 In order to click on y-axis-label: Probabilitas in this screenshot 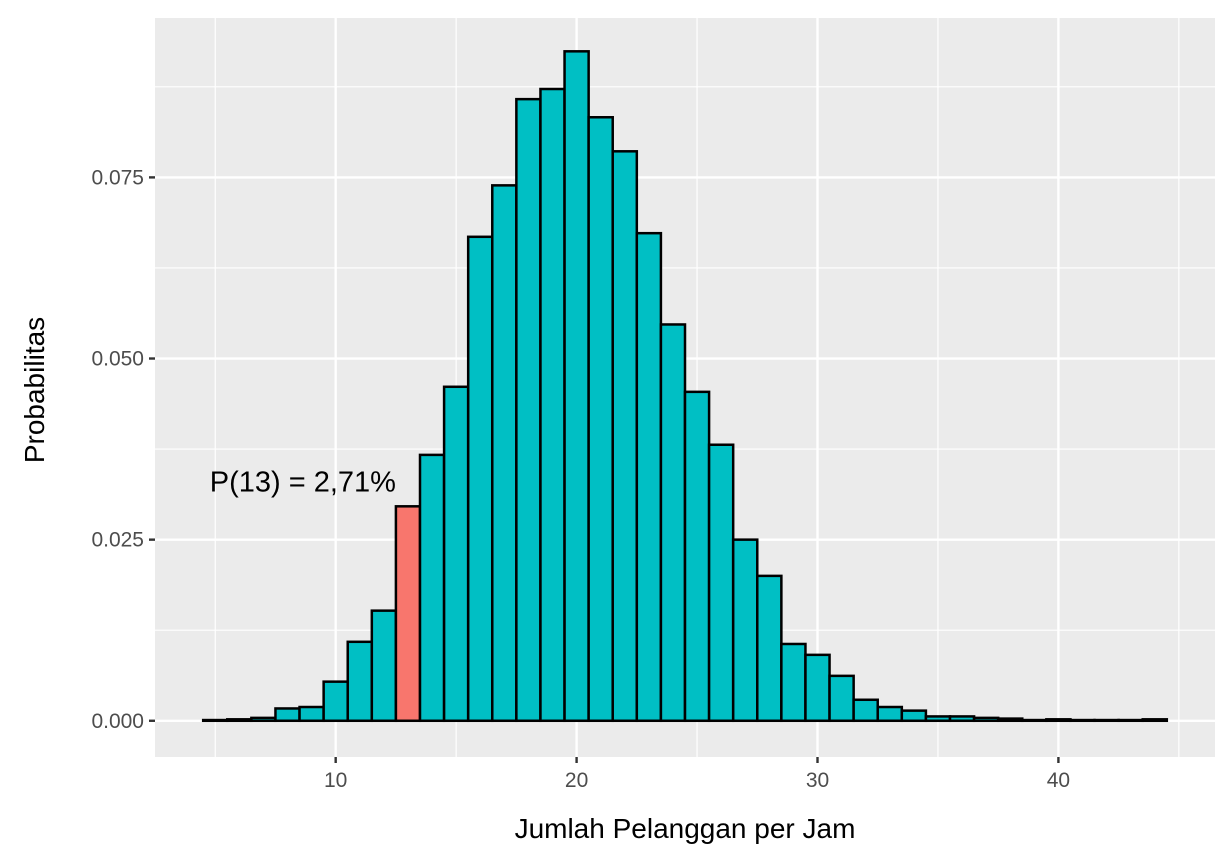, I will do `click(34, 390)`.